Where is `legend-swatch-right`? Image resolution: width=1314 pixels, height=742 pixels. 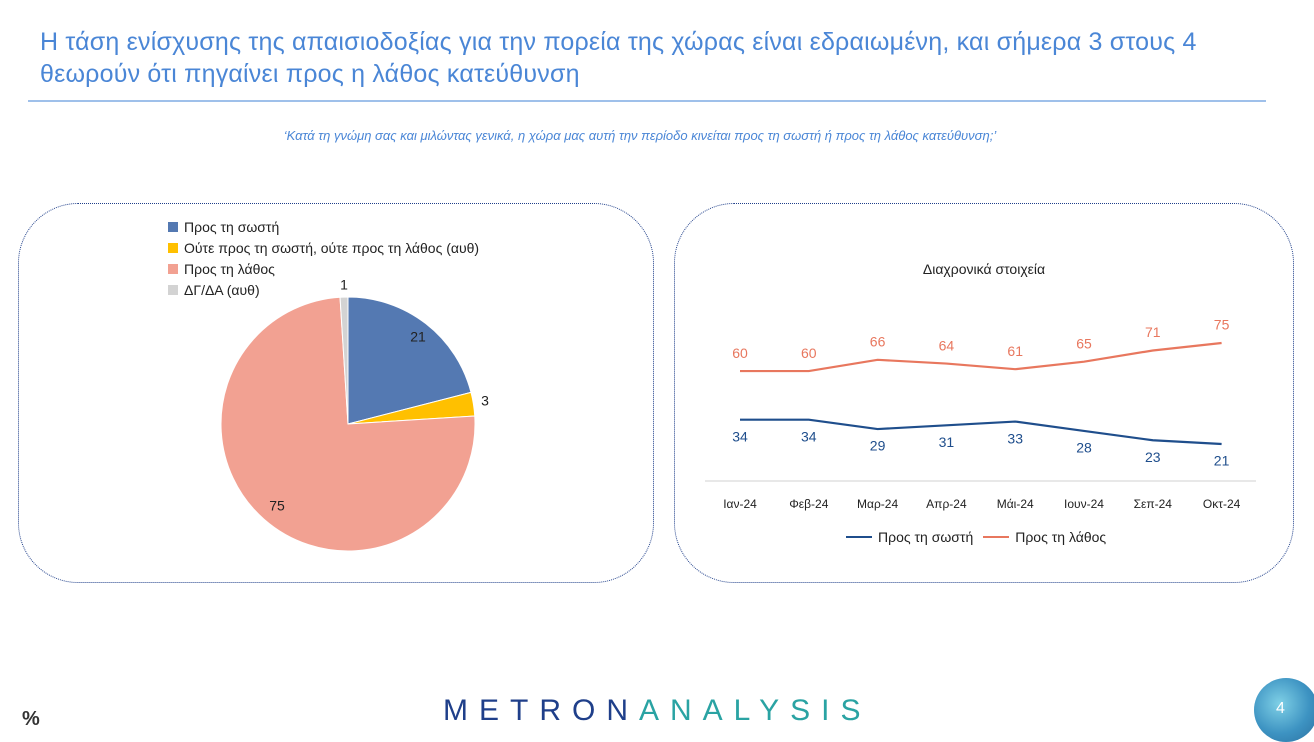
legend-swatch-right is located at coordinates (173, 226).